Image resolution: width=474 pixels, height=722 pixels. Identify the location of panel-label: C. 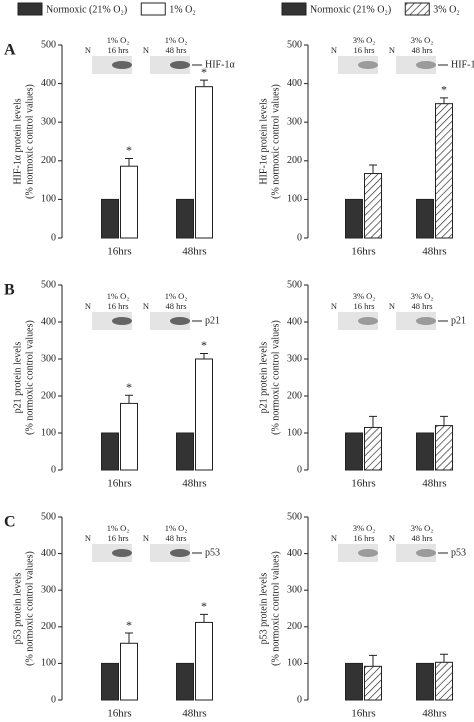
(10, 522).